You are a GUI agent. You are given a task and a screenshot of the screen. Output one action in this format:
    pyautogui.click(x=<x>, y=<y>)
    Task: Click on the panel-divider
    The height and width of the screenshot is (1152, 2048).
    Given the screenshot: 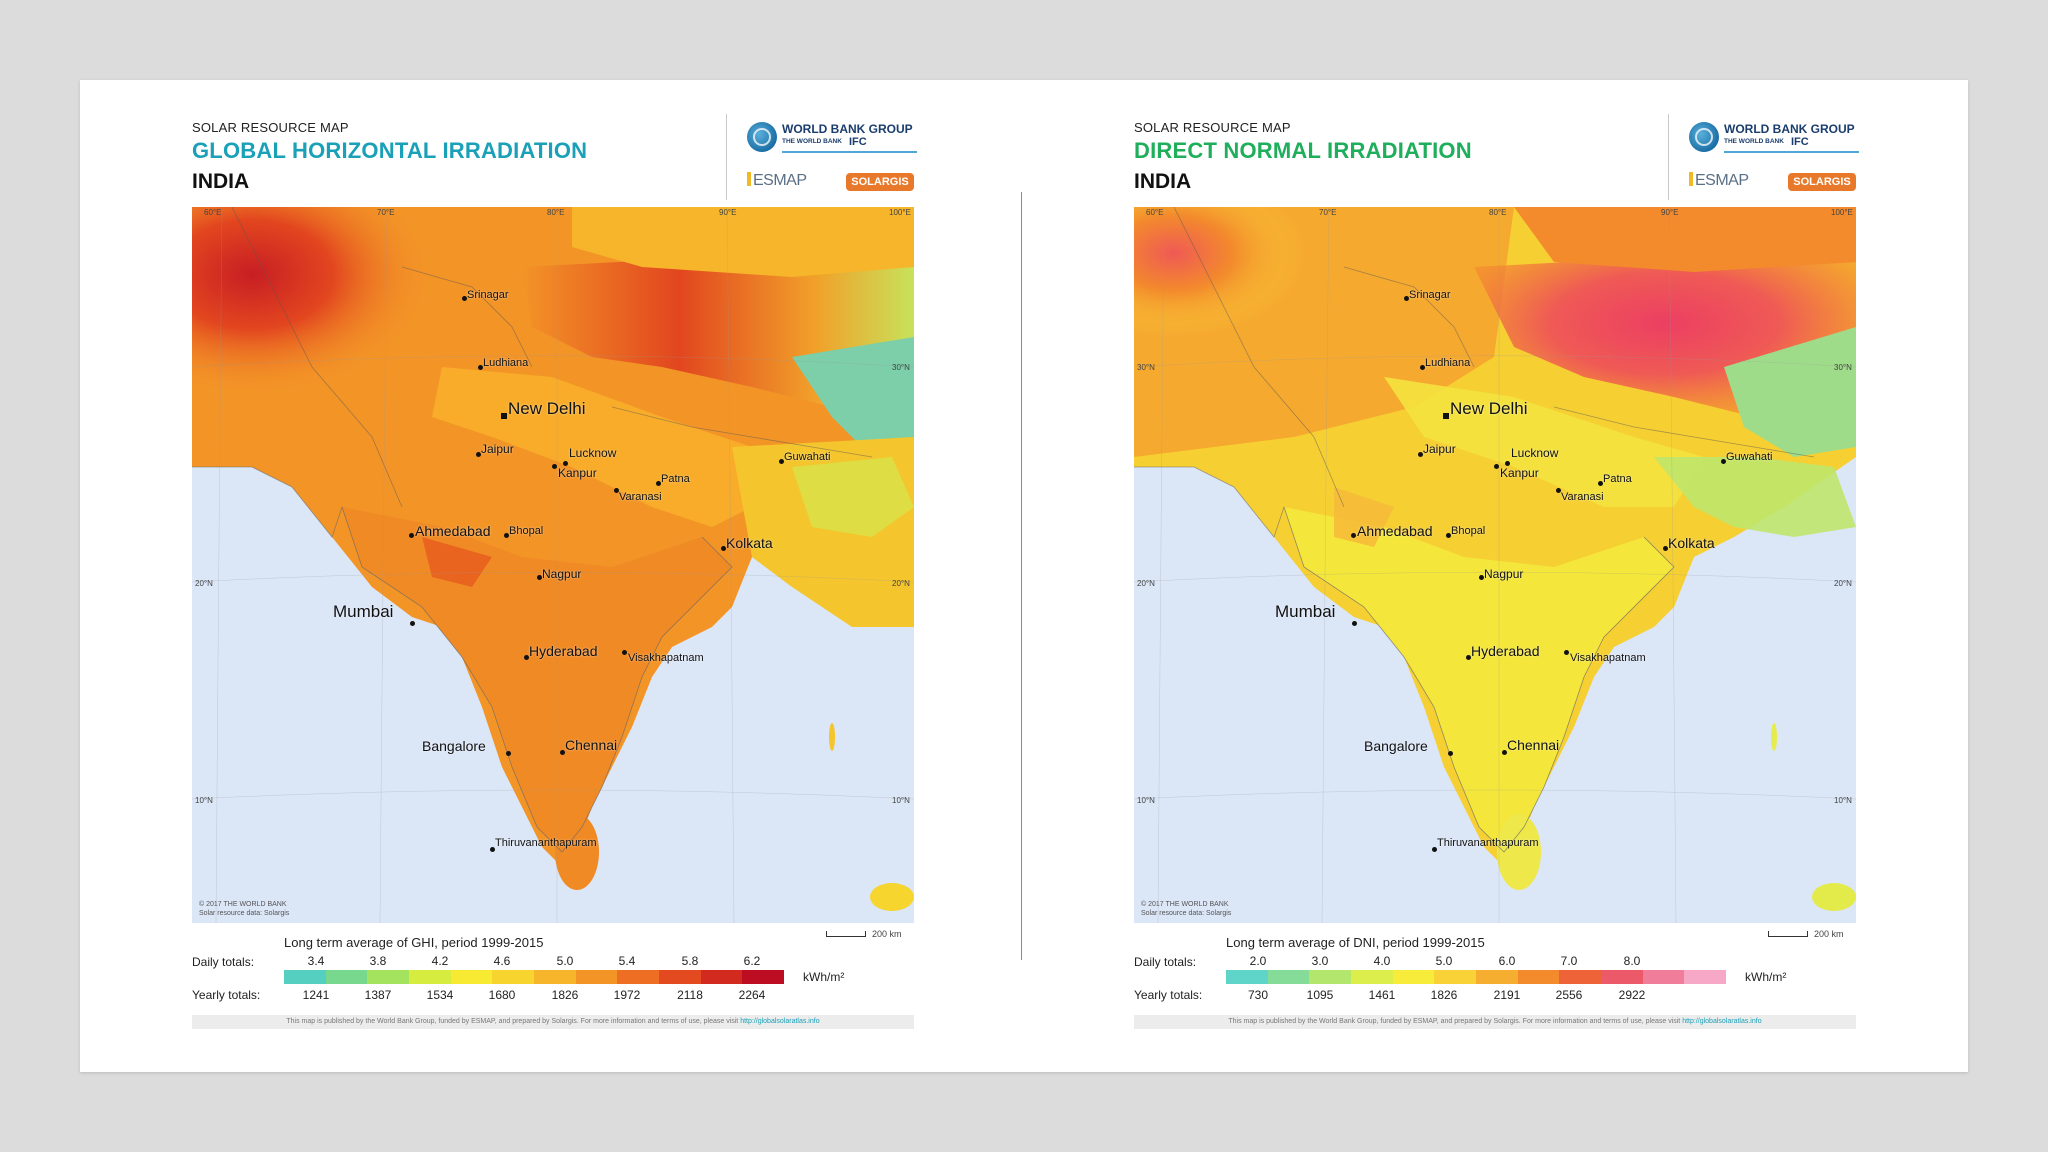 What is the action you would take?
    pyautogui.click(x=1021, y=576)
    